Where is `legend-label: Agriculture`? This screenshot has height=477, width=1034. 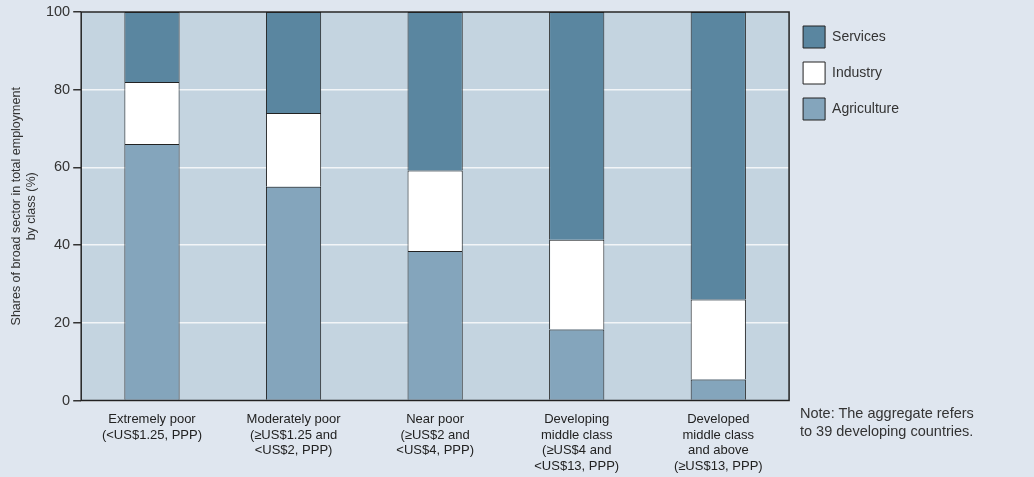
legend-label: Agriculture is located at coordinates (866, 107).